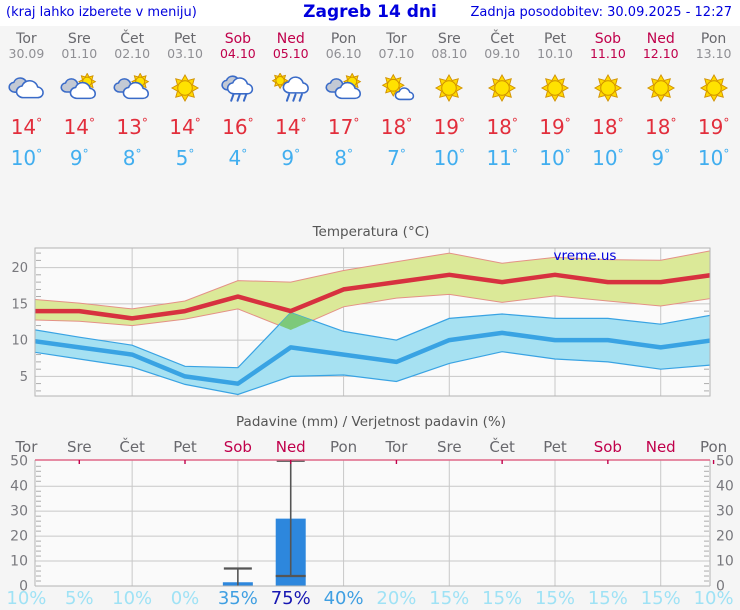  What do you see at coordinates (371, 422) in the screenshot?
I see `precip-chart-title: Padavine (mm) / Verjetnost padavin (%)` at bounding box center [371, 422].